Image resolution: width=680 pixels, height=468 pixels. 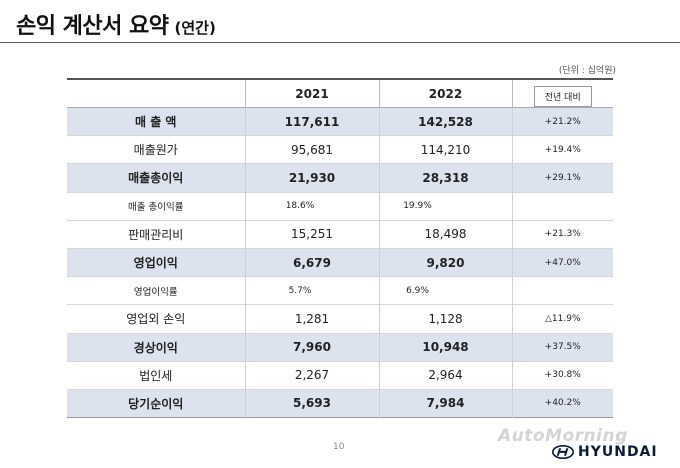 What do you see at coordinates (562, 262) in the screenshot?
I see `yoy-change: +47.0%` at bounding box center [562, 262].